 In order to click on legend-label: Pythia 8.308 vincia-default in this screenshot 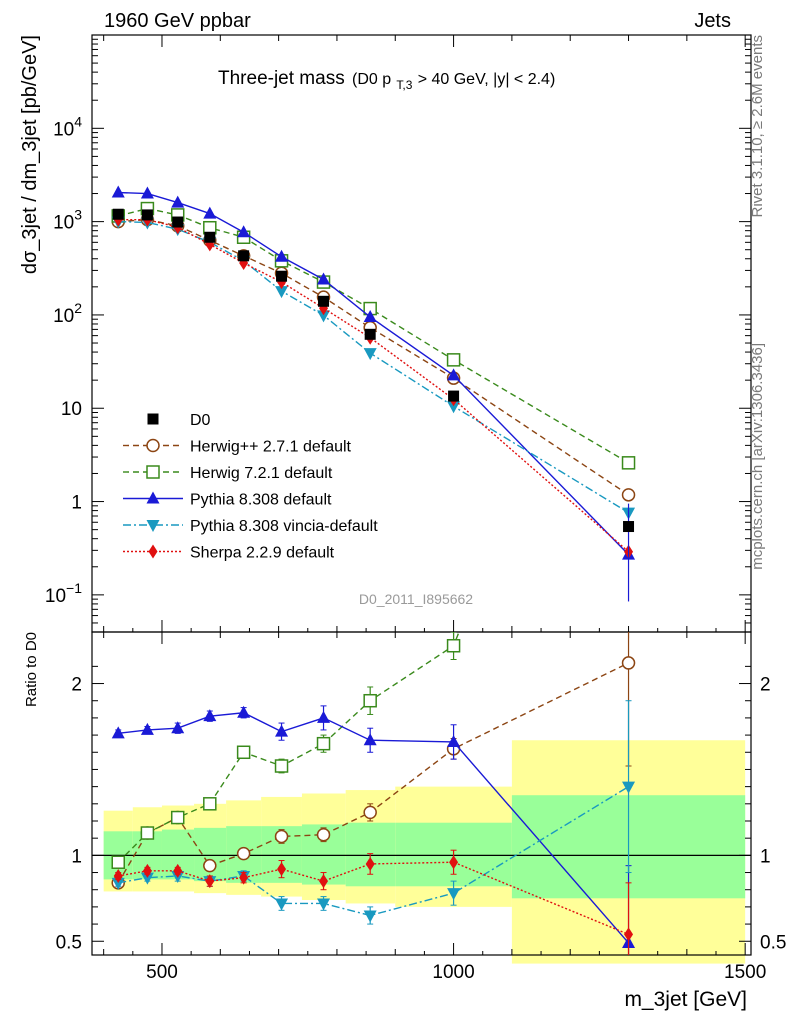, I will do `click(284, 526)`.